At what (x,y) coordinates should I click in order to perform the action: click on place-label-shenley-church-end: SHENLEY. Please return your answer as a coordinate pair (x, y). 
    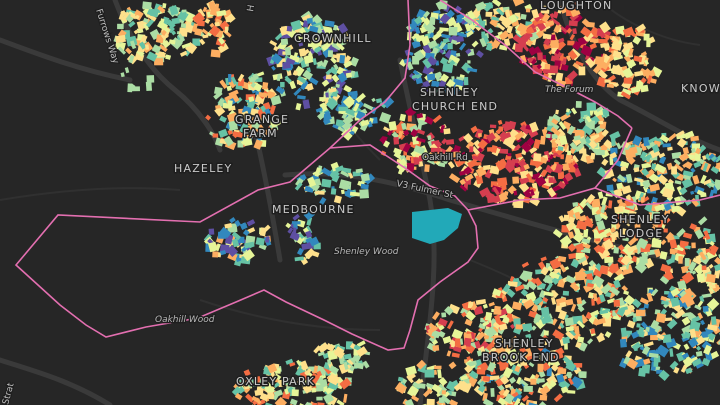
    Looking at the image, I should click on (449, 92).